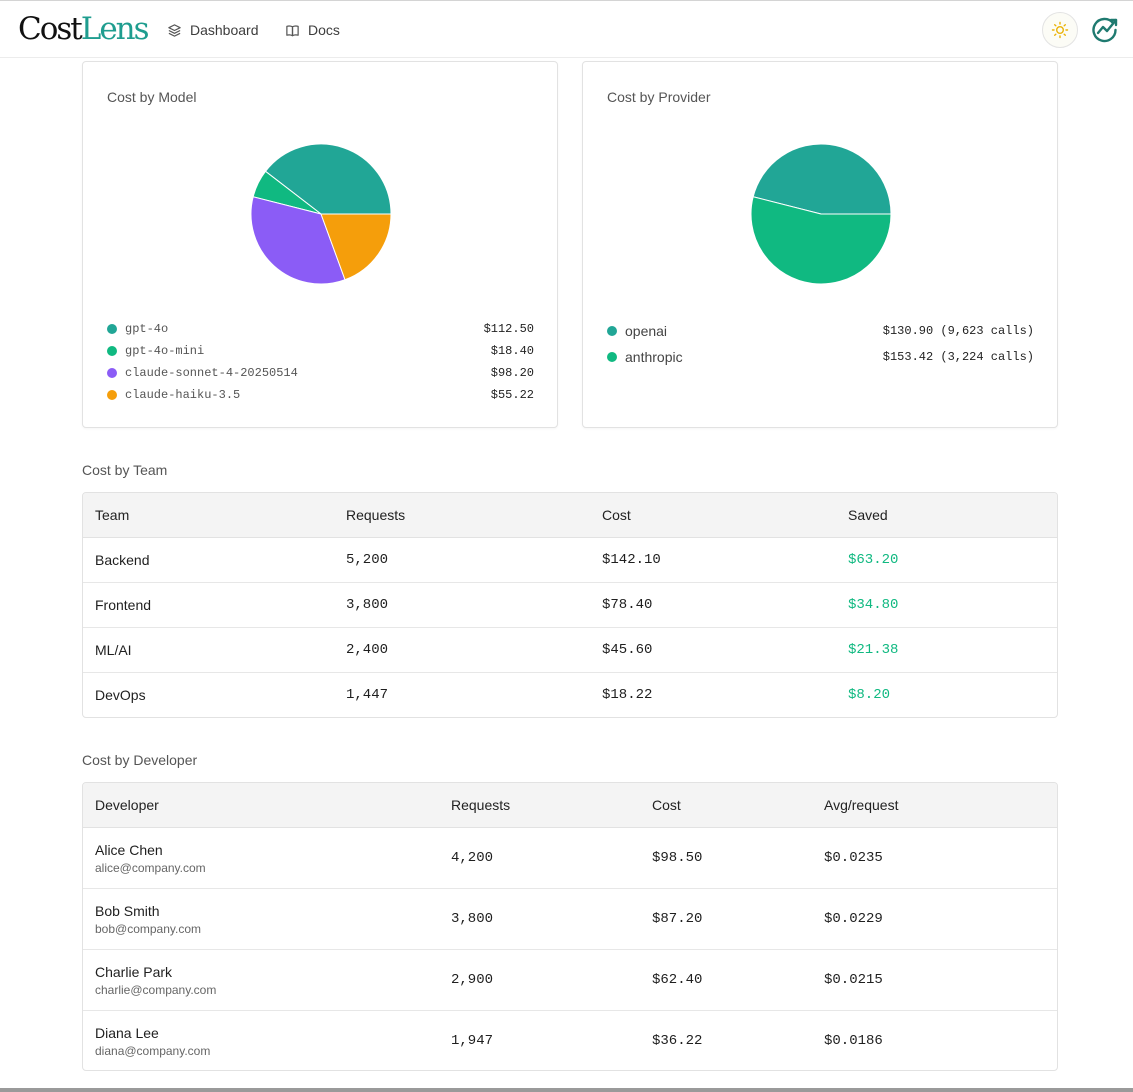 The width and height of the screenshot is (1133, 1092). What do you see at coordinates (148, 929) in the screenshot?
I see `developer-email: bob@company.com` at bounding box center [148, 929].